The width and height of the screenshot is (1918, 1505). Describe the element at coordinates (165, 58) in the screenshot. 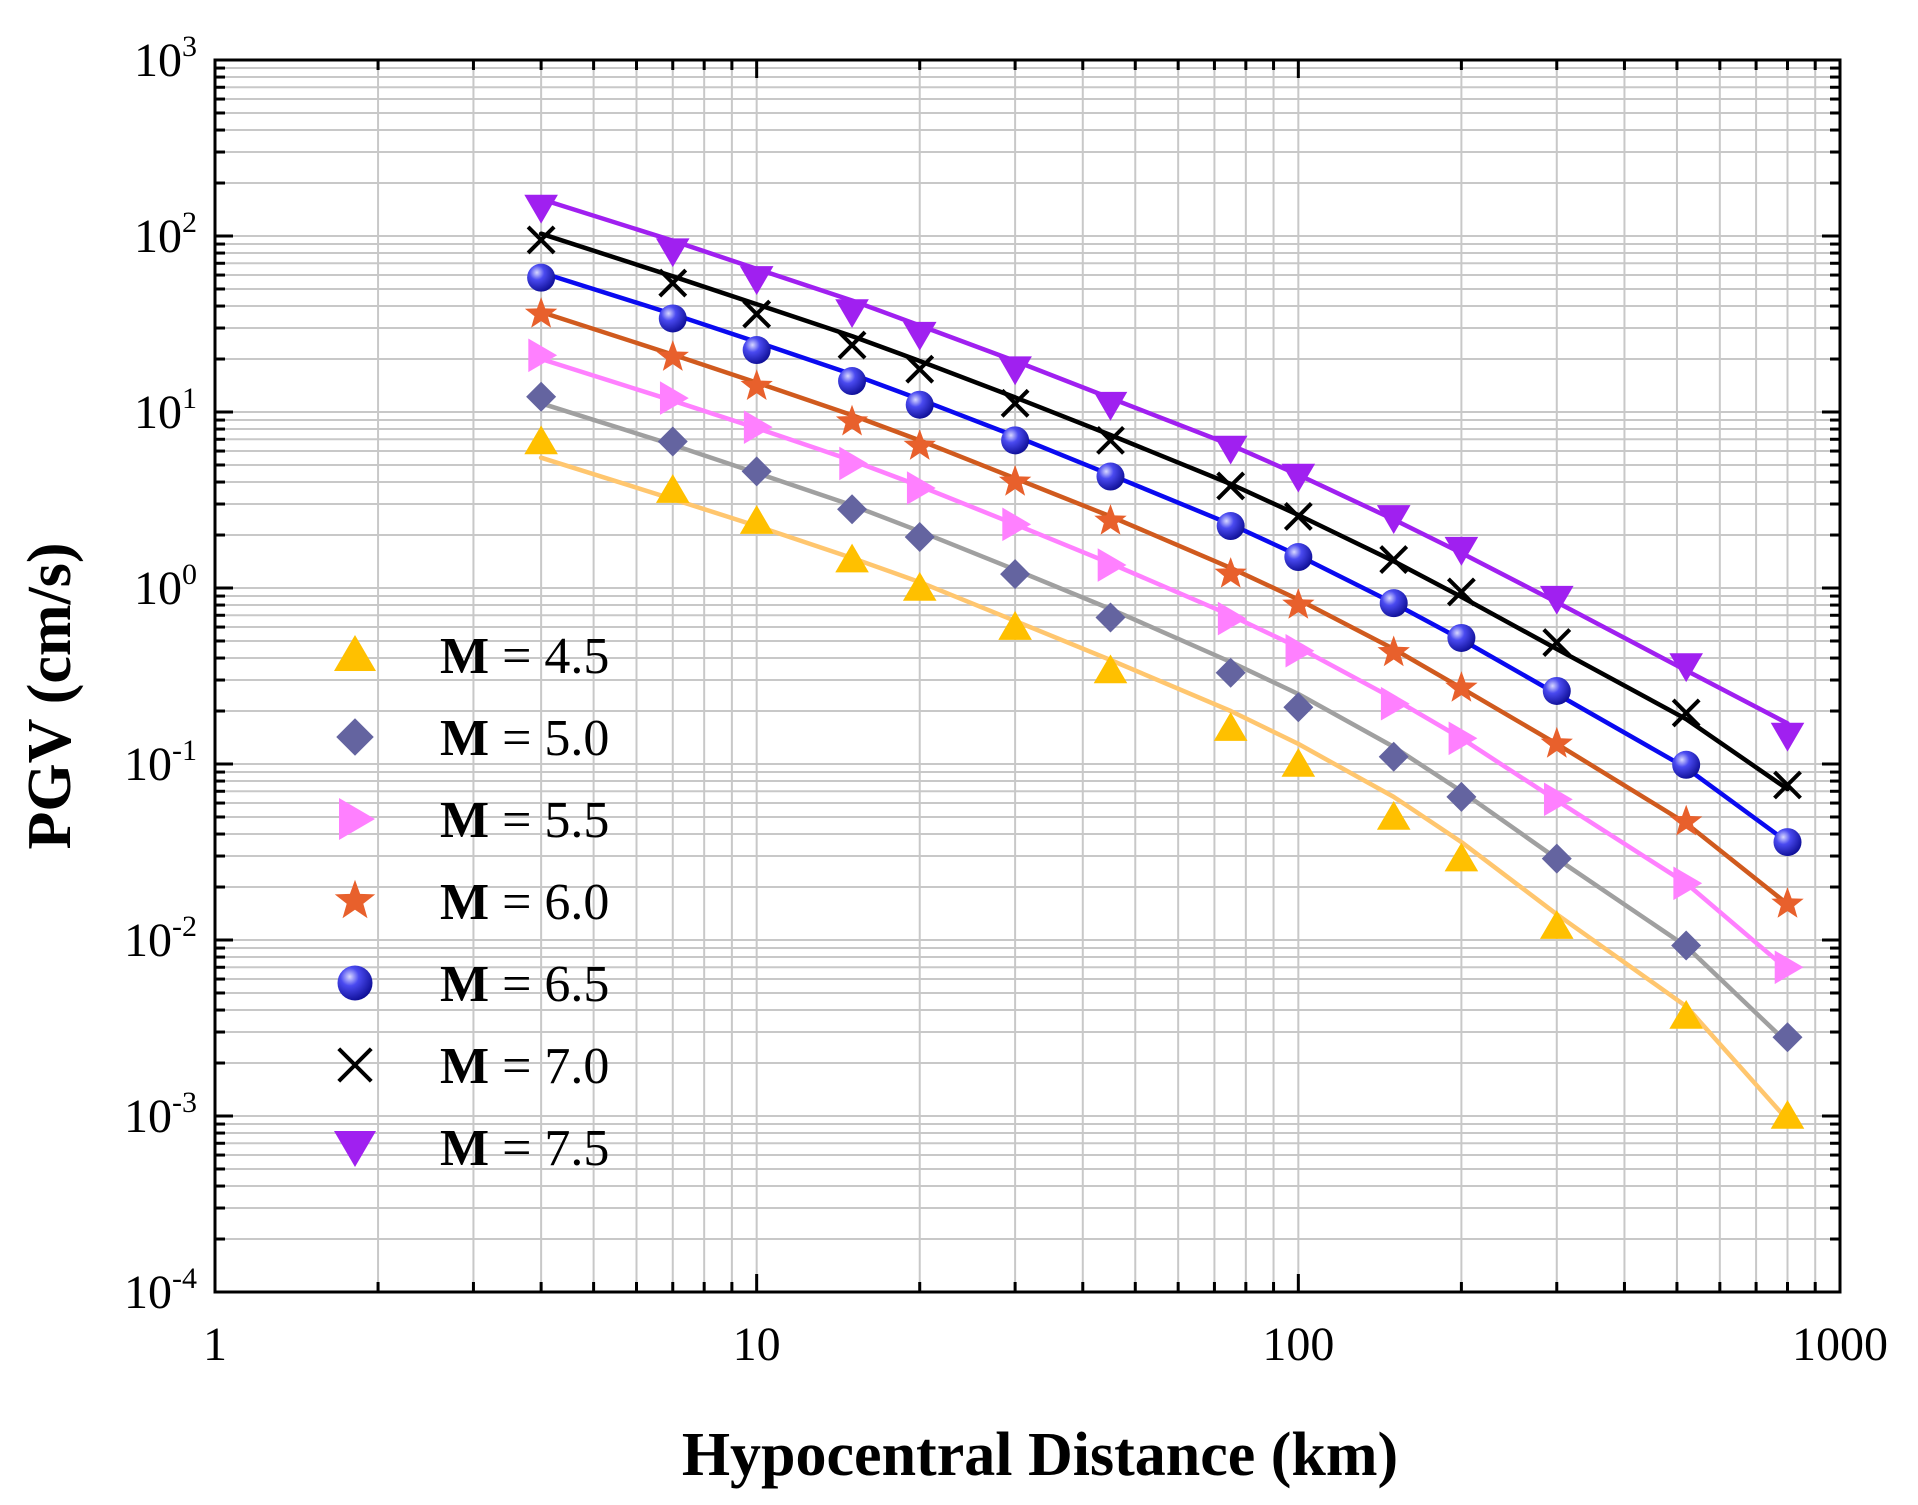

I see `y-tick-label: 10³` at that location.